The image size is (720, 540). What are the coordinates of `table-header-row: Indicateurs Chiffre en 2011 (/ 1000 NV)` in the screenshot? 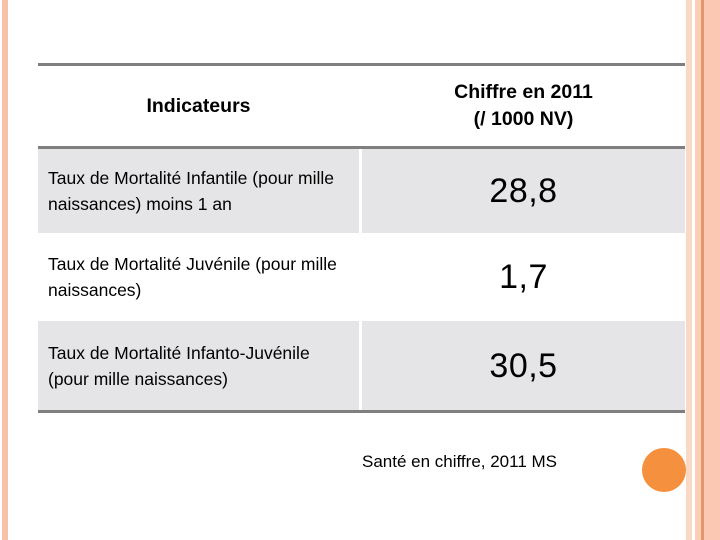 It's located at (361, 107).